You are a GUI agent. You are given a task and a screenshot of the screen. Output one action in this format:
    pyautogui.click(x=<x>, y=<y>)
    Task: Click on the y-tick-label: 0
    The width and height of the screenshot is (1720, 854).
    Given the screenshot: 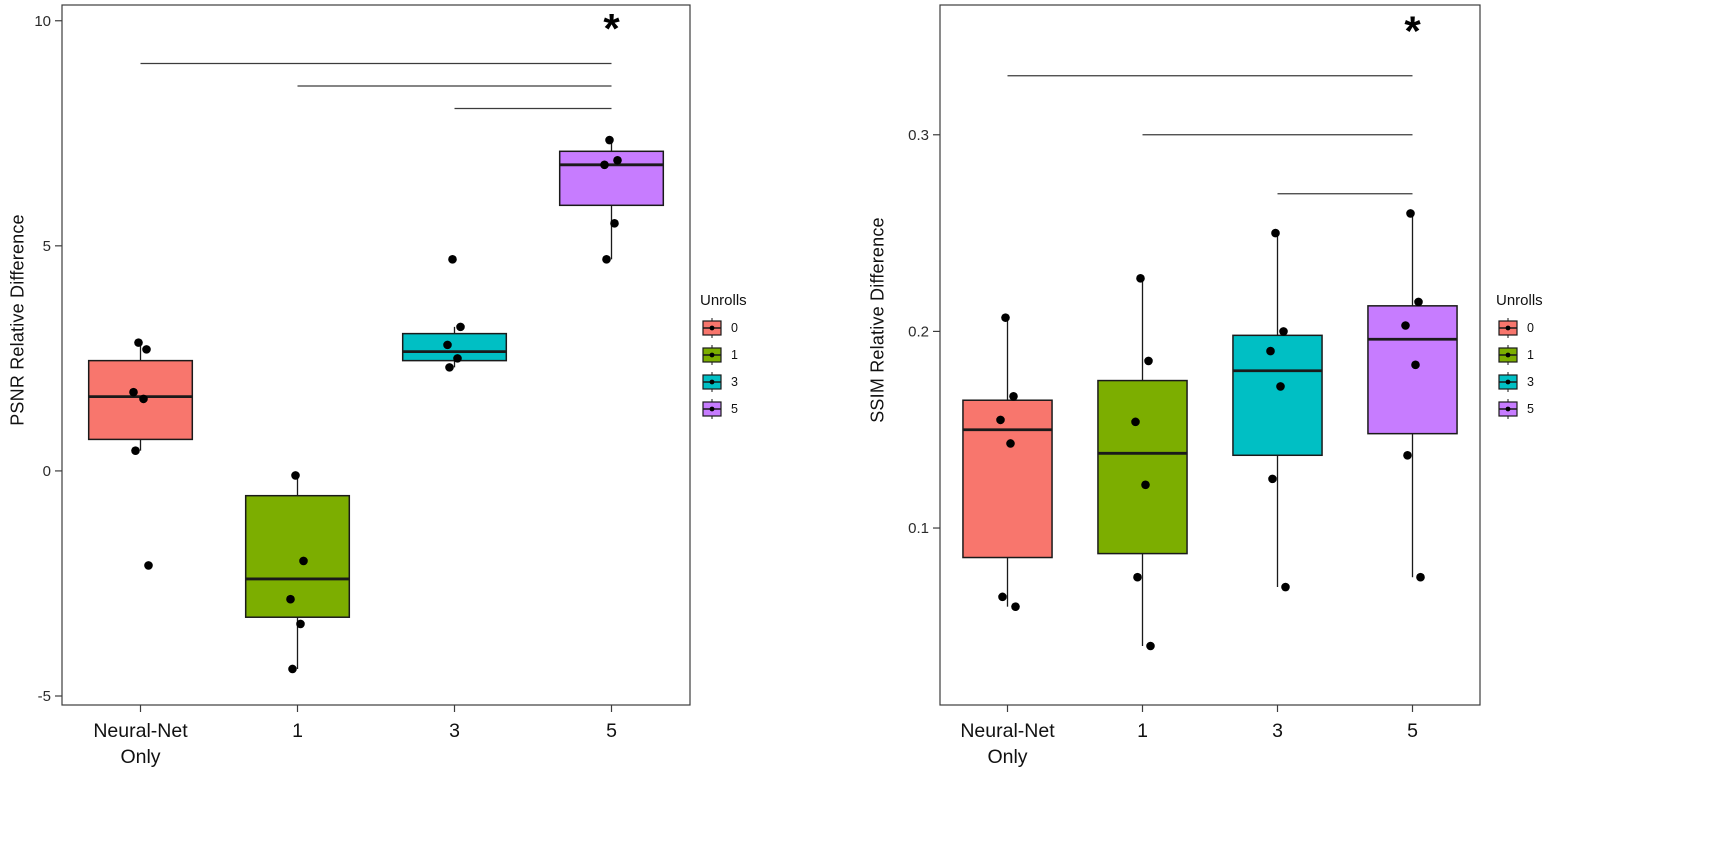 What is the action you would take?
    pyautogui.click(x=47, y=471)
    